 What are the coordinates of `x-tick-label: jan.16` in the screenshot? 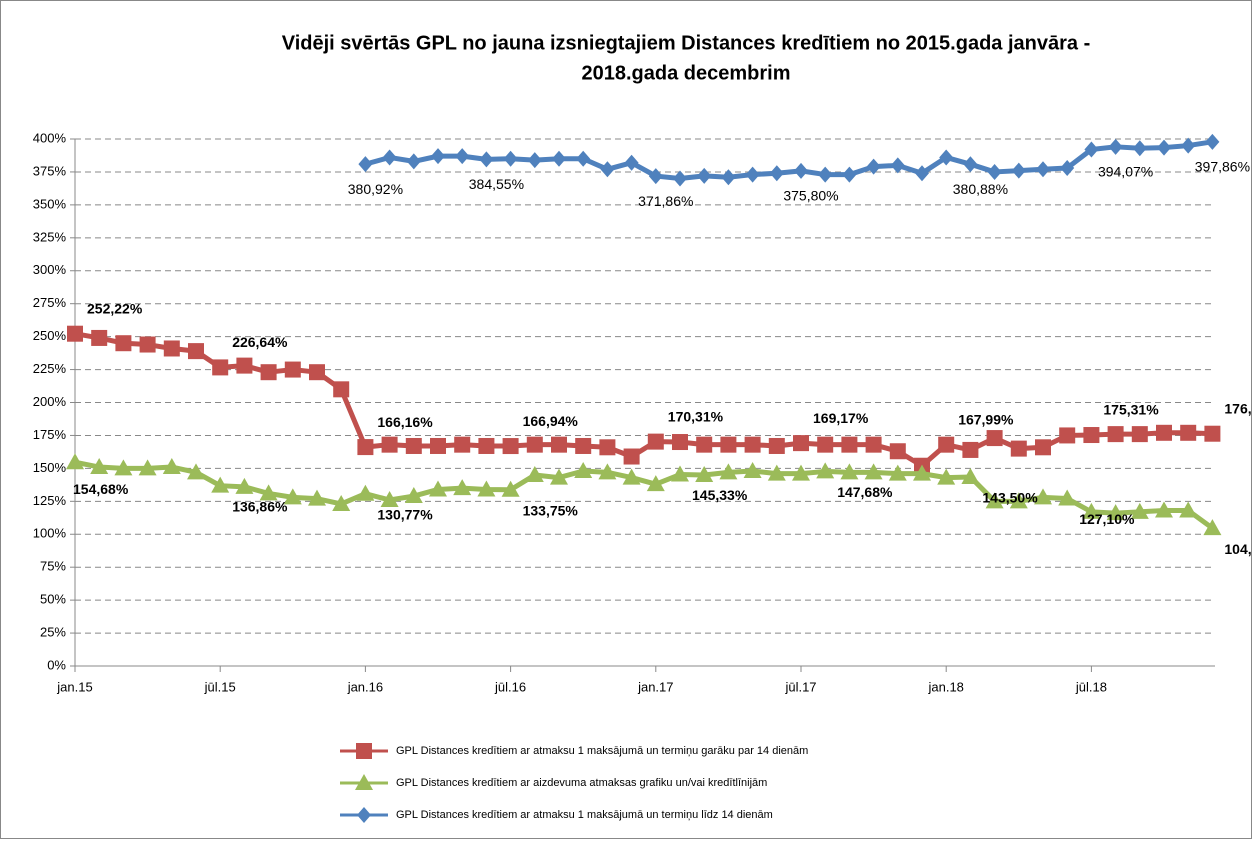 It's located at (365, 686).